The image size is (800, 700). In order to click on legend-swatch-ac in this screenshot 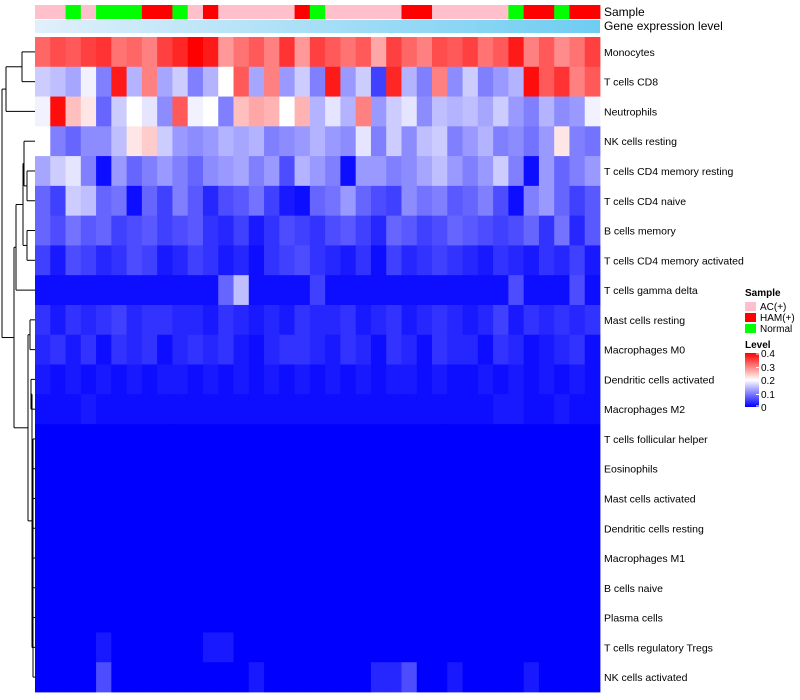, I will do `click(750, 306)`.